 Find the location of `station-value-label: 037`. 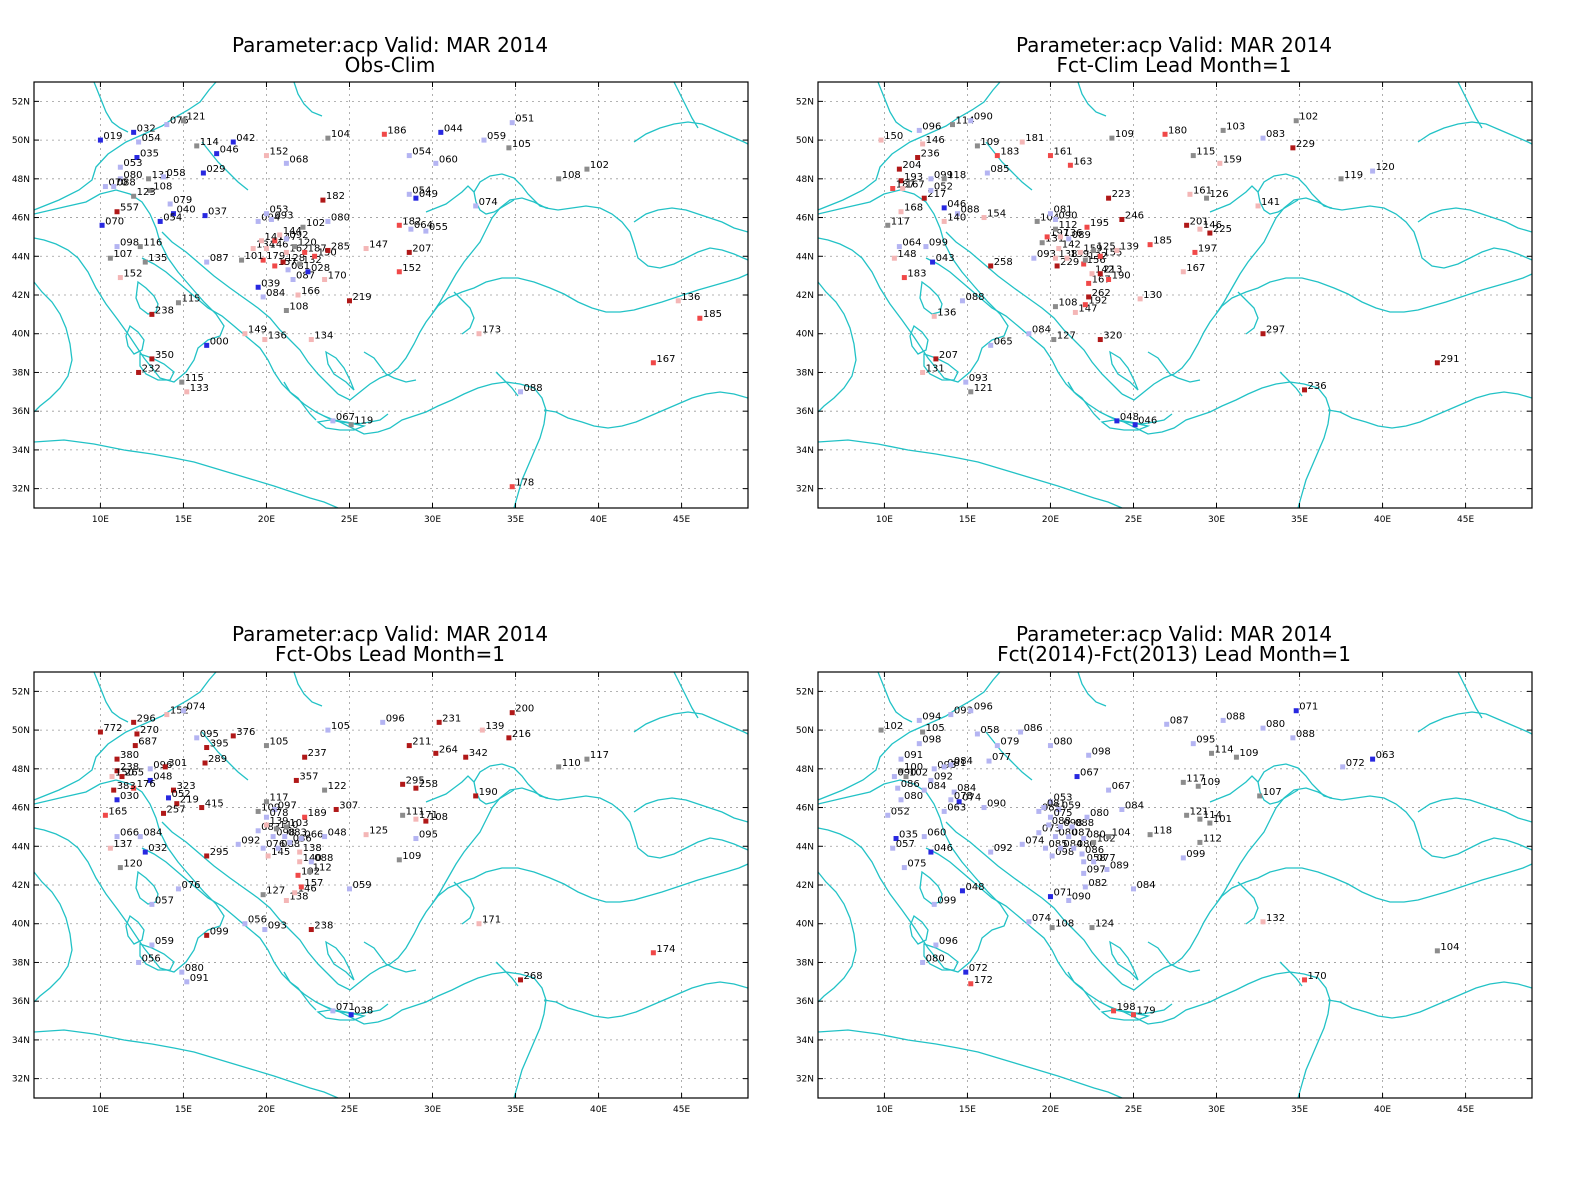

station-value-label: 037 is located at coordinates (217, 212).